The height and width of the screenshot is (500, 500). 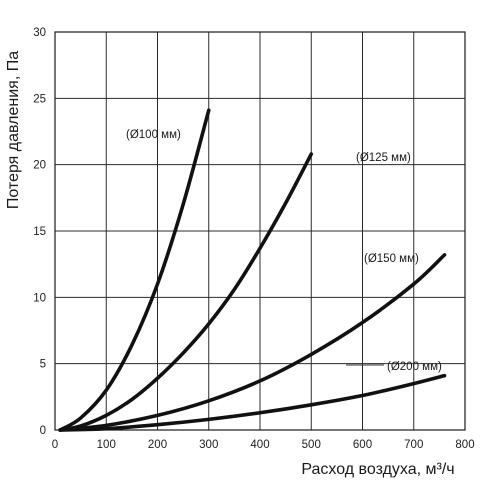 I want to click on y-tick-label: 30, so click(x=39, y=33).